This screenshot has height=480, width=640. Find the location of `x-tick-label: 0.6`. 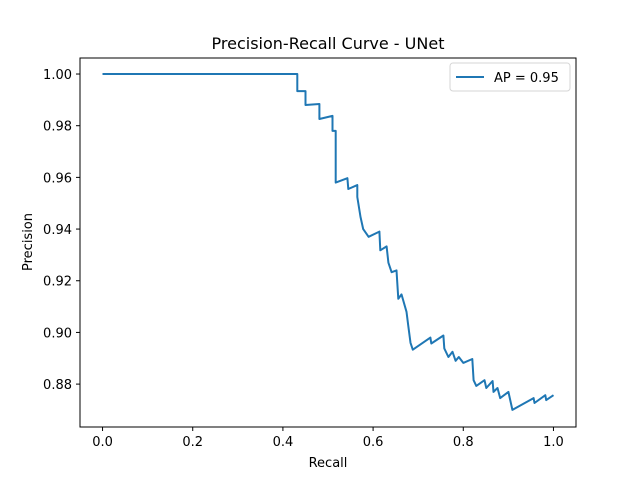

x-tick-label: 0.6 is located at coordinates (373, 442).